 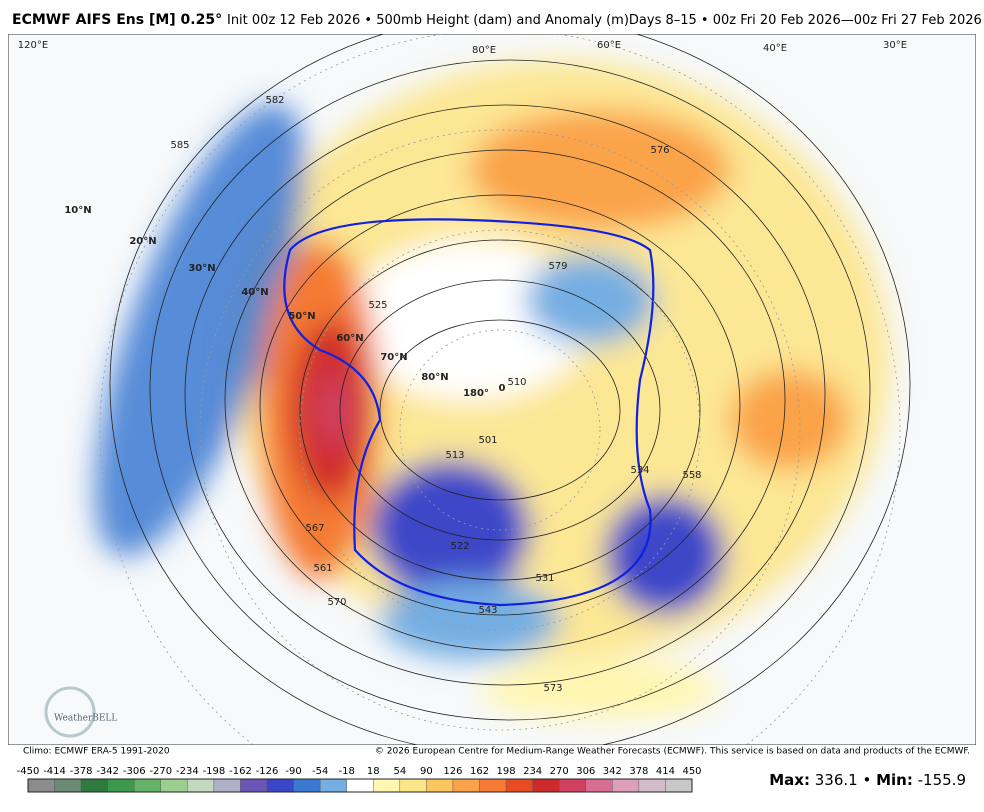 I want to click on map-label: 585, so click(x=179, y=145).